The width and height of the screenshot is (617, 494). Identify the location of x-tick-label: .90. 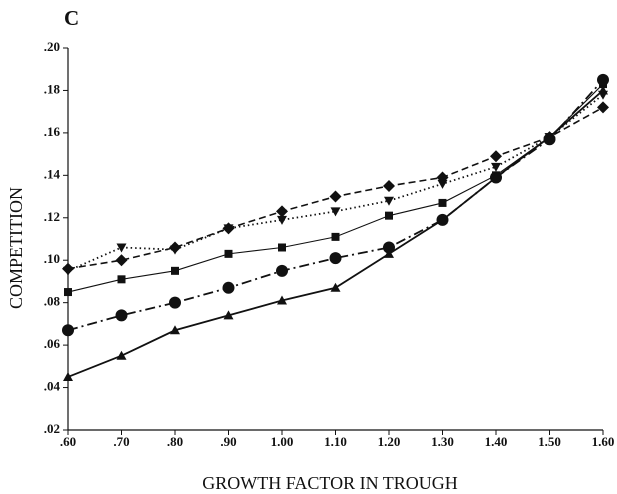
(228, 441).